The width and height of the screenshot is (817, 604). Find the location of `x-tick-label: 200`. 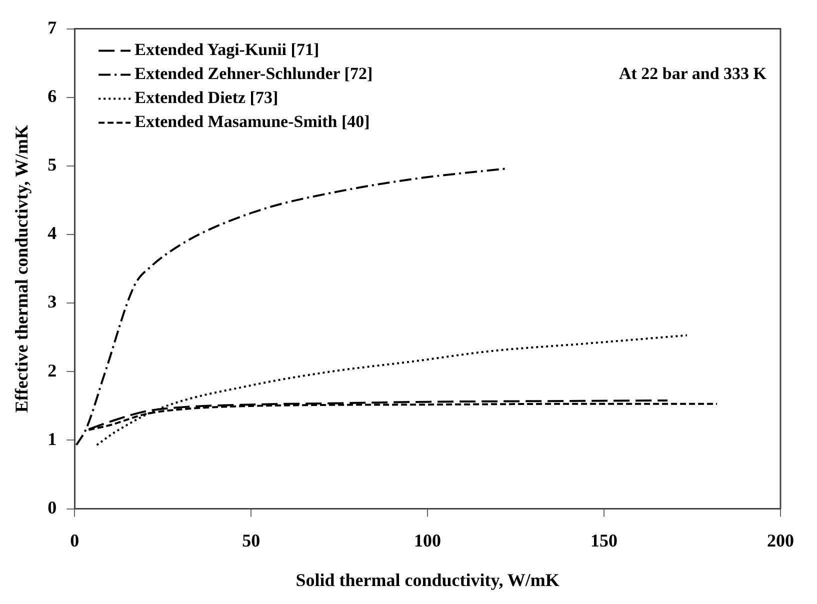

x-tick-label: 200 is located at coordinates (780, 540).